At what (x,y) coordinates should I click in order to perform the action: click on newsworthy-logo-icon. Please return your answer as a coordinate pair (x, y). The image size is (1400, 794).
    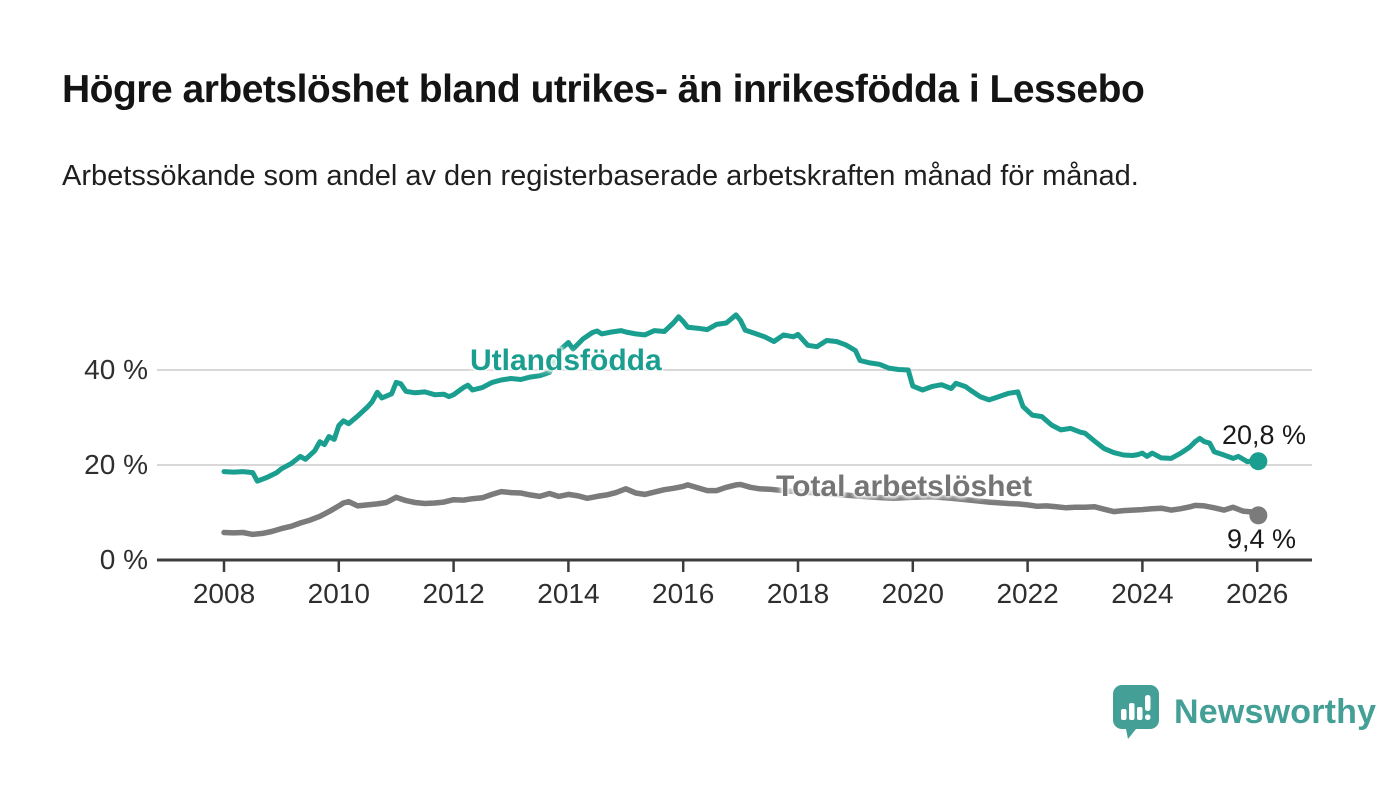
    Looking at the image, I should click on (1136, 712).